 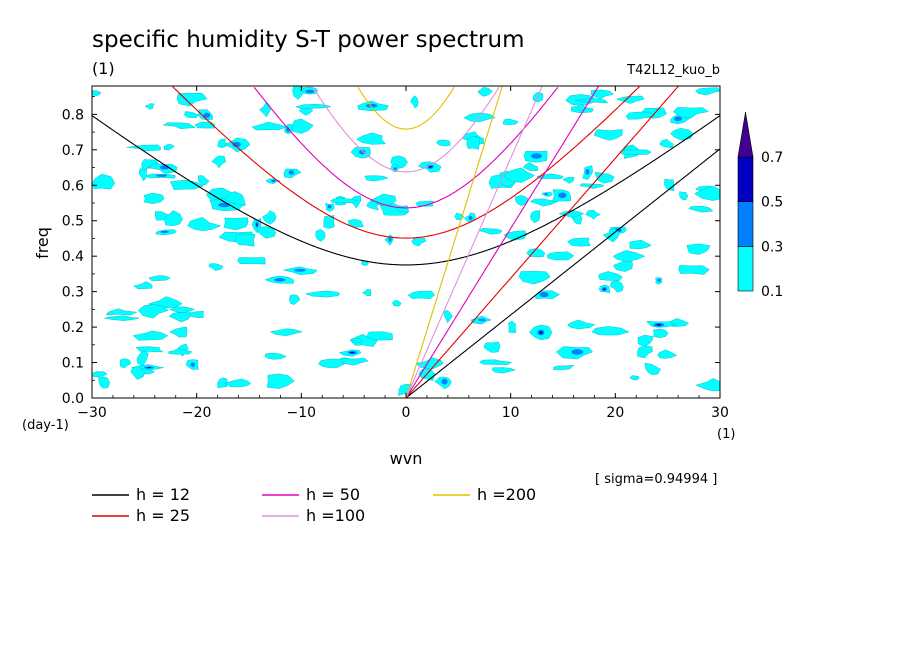 What do you see at coordinates (454, 242) in the screenshot?
I see `curve-kelvin-h200` at bounding box center [454, 242].